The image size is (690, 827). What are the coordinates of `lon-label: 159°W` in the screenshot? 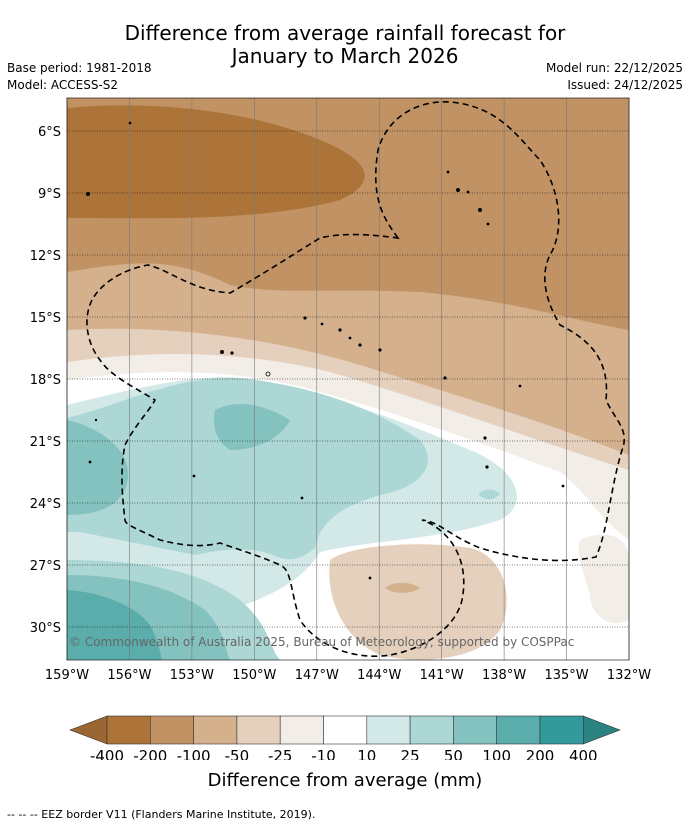 It's located at (67, 675).